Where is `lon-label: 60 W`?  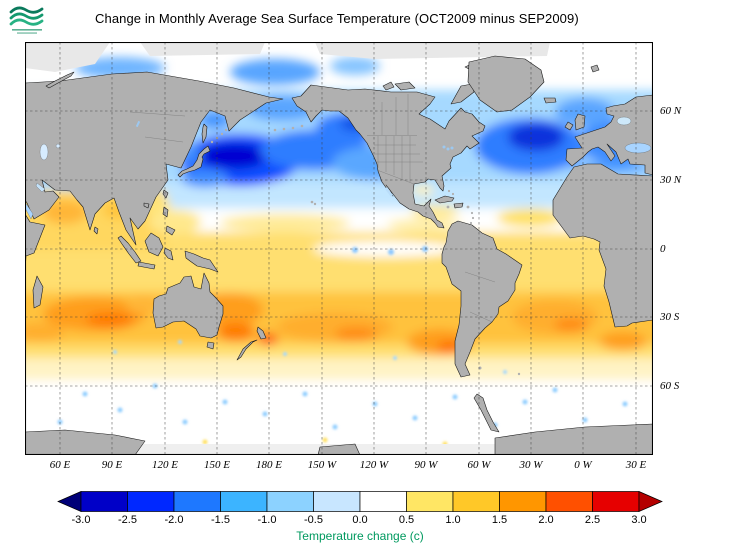
lon-label: 60 W is located at coordinates (479, 465).